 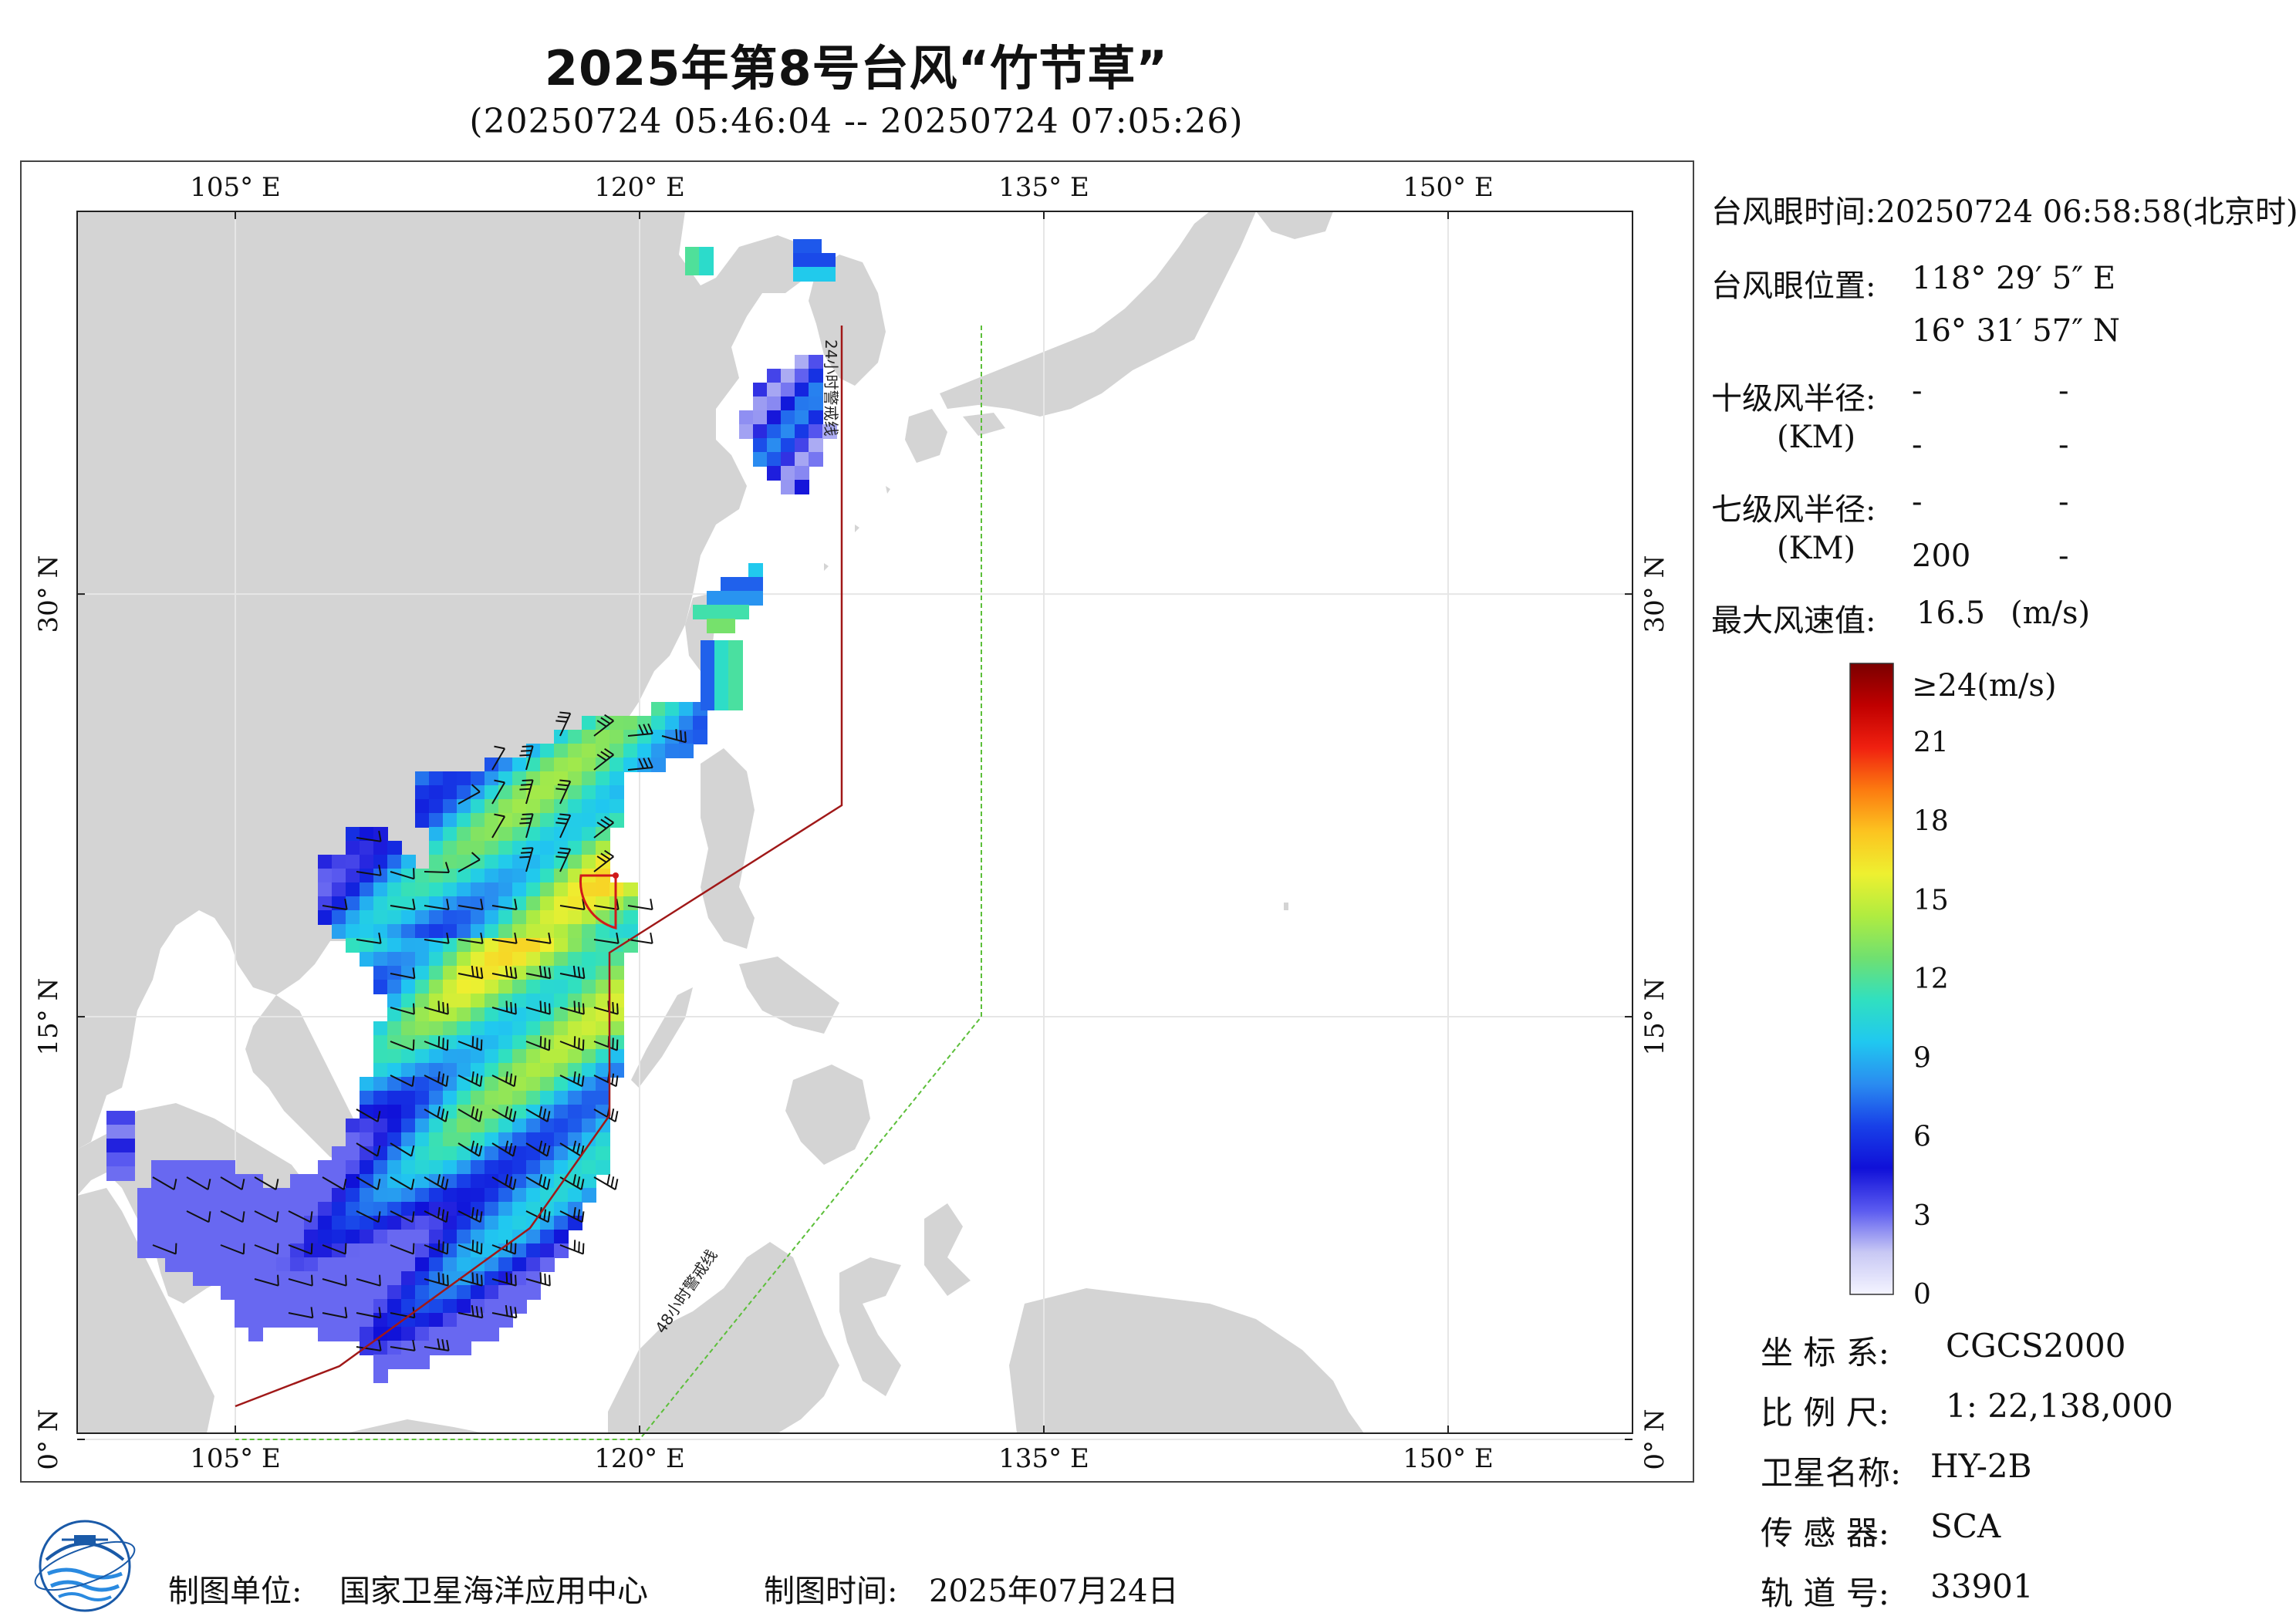 I want to click on scale-label: 比 例 尺:, so click(x=1825, y=1413).